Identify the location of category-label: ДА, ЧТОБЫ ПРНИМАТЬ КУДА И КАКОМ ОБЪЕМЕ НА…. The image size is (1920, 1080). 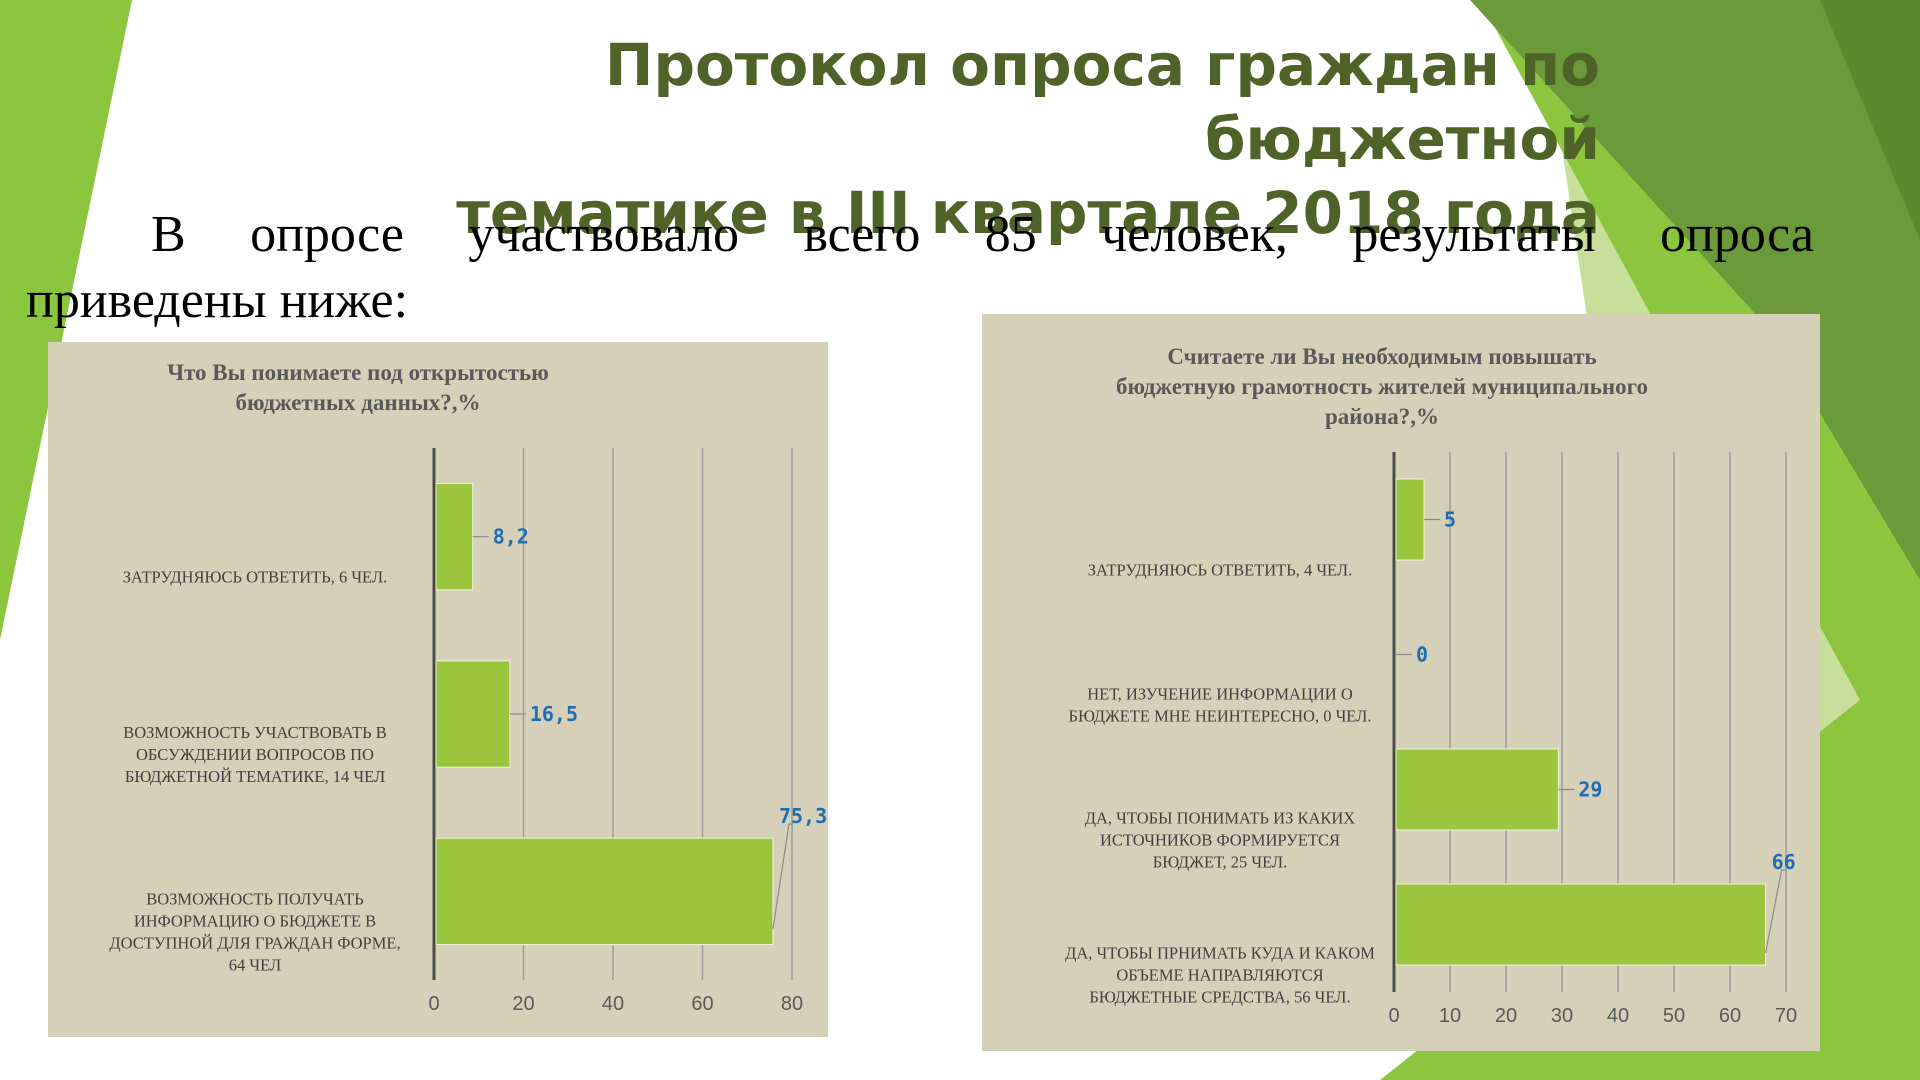
(1220, 975).